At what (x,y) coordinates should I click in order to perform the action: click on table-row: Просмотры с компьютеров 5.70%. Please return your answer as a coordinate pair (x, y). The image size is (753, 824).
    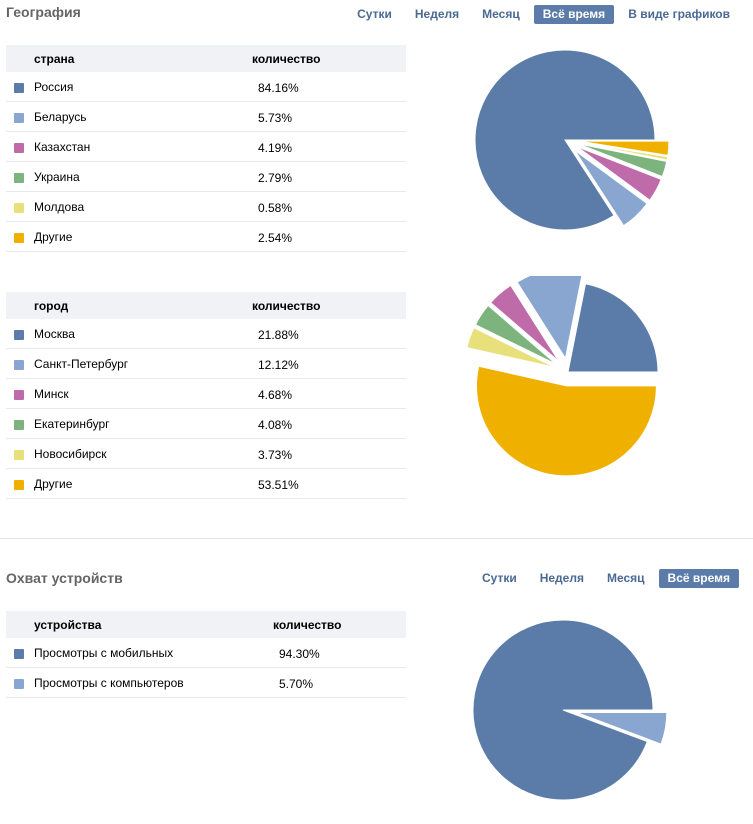
    Looking at the image, I should click on (206, 683).